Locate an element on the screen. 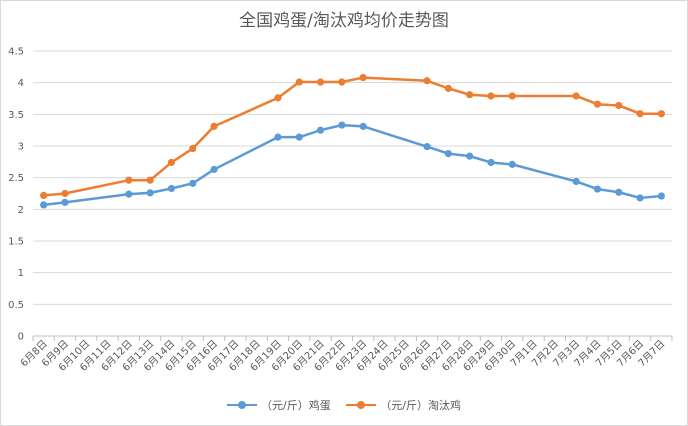 Image resolution: width=688 pixels, height=426 pixels. y-tick-label: 2.5 is located at coordinates (16, 178).